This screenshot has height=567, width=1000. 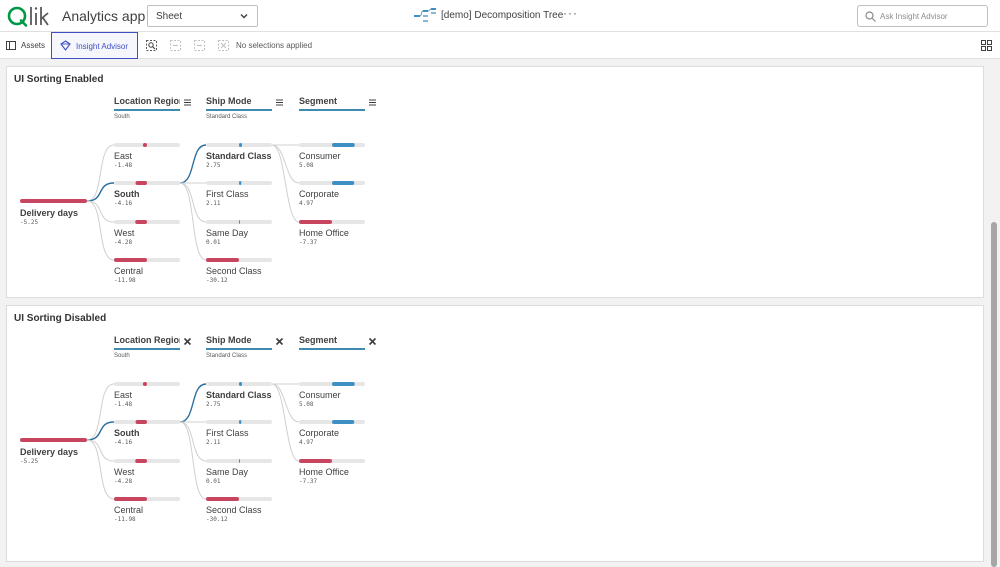 What do you see at coordinates (29, 461) in the screenshot?
I see `node-value: -5.25` at bounding box center [29, 461].